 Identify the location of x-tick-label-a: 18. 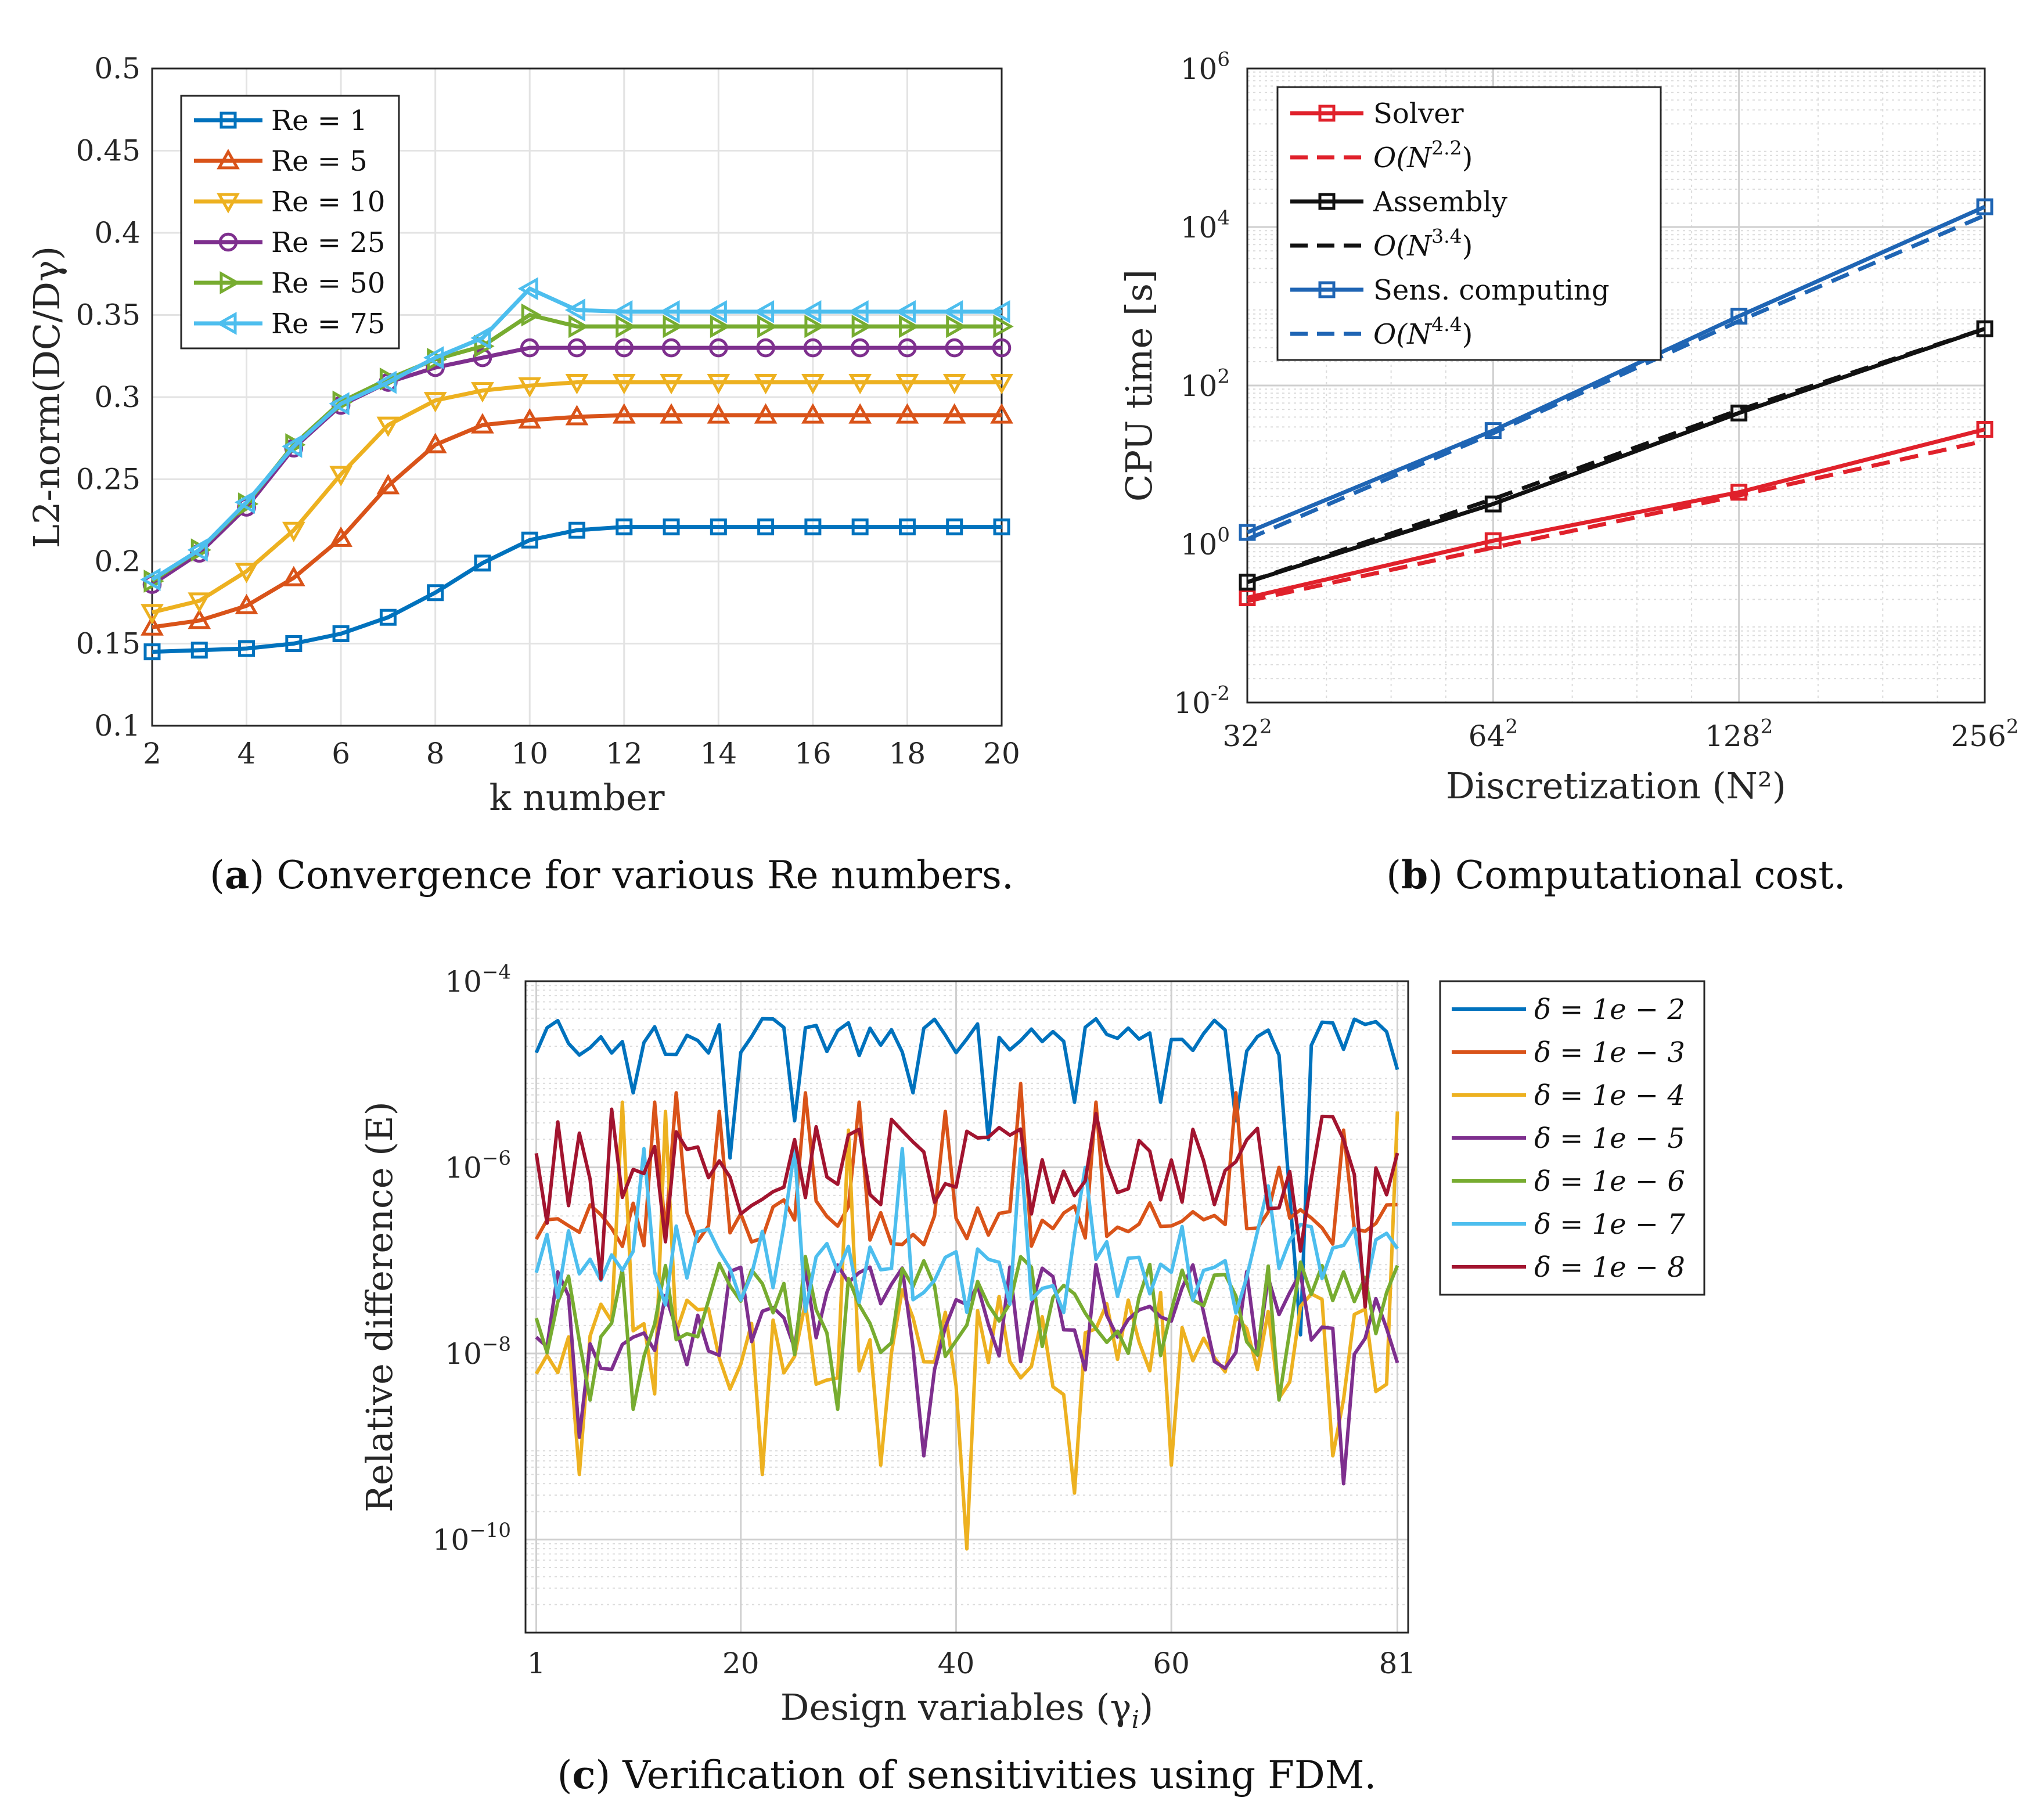
(907, 754).